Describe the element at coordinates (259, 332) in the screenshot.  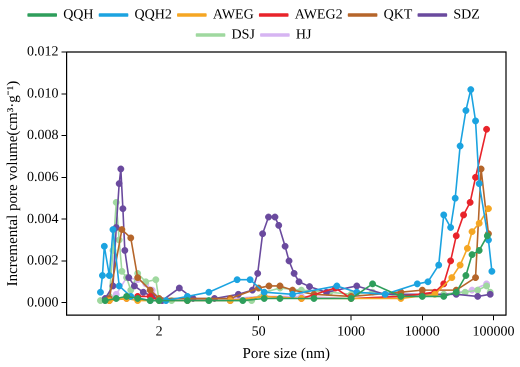
I see `x-tick-label: 50` at that location.